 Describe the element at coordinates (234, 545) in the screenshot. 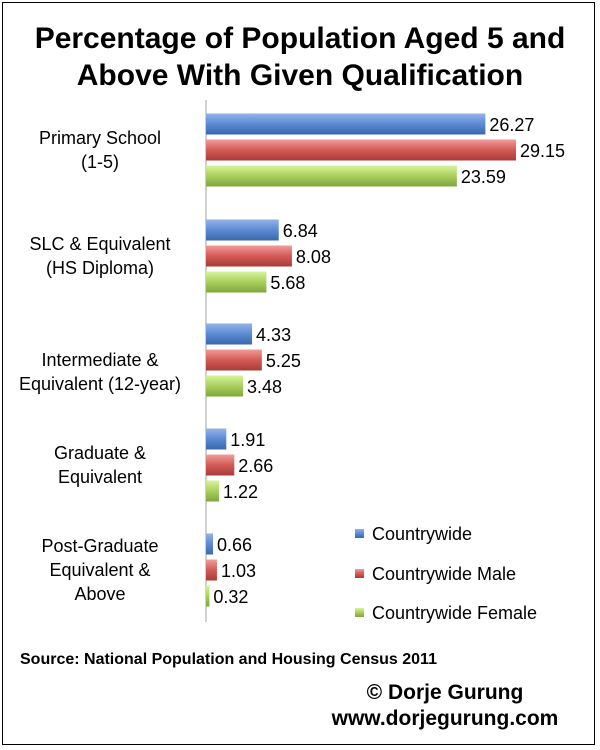

I see `data-label: 0.66` at that location.